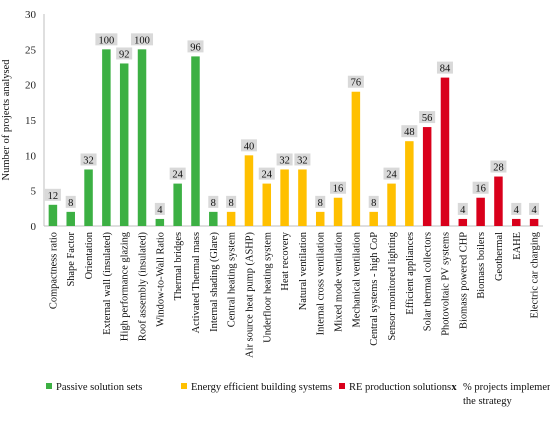 This screenshot has width=550, height=424. I want to click on category-label: Heat recovery, so click(285, 260).